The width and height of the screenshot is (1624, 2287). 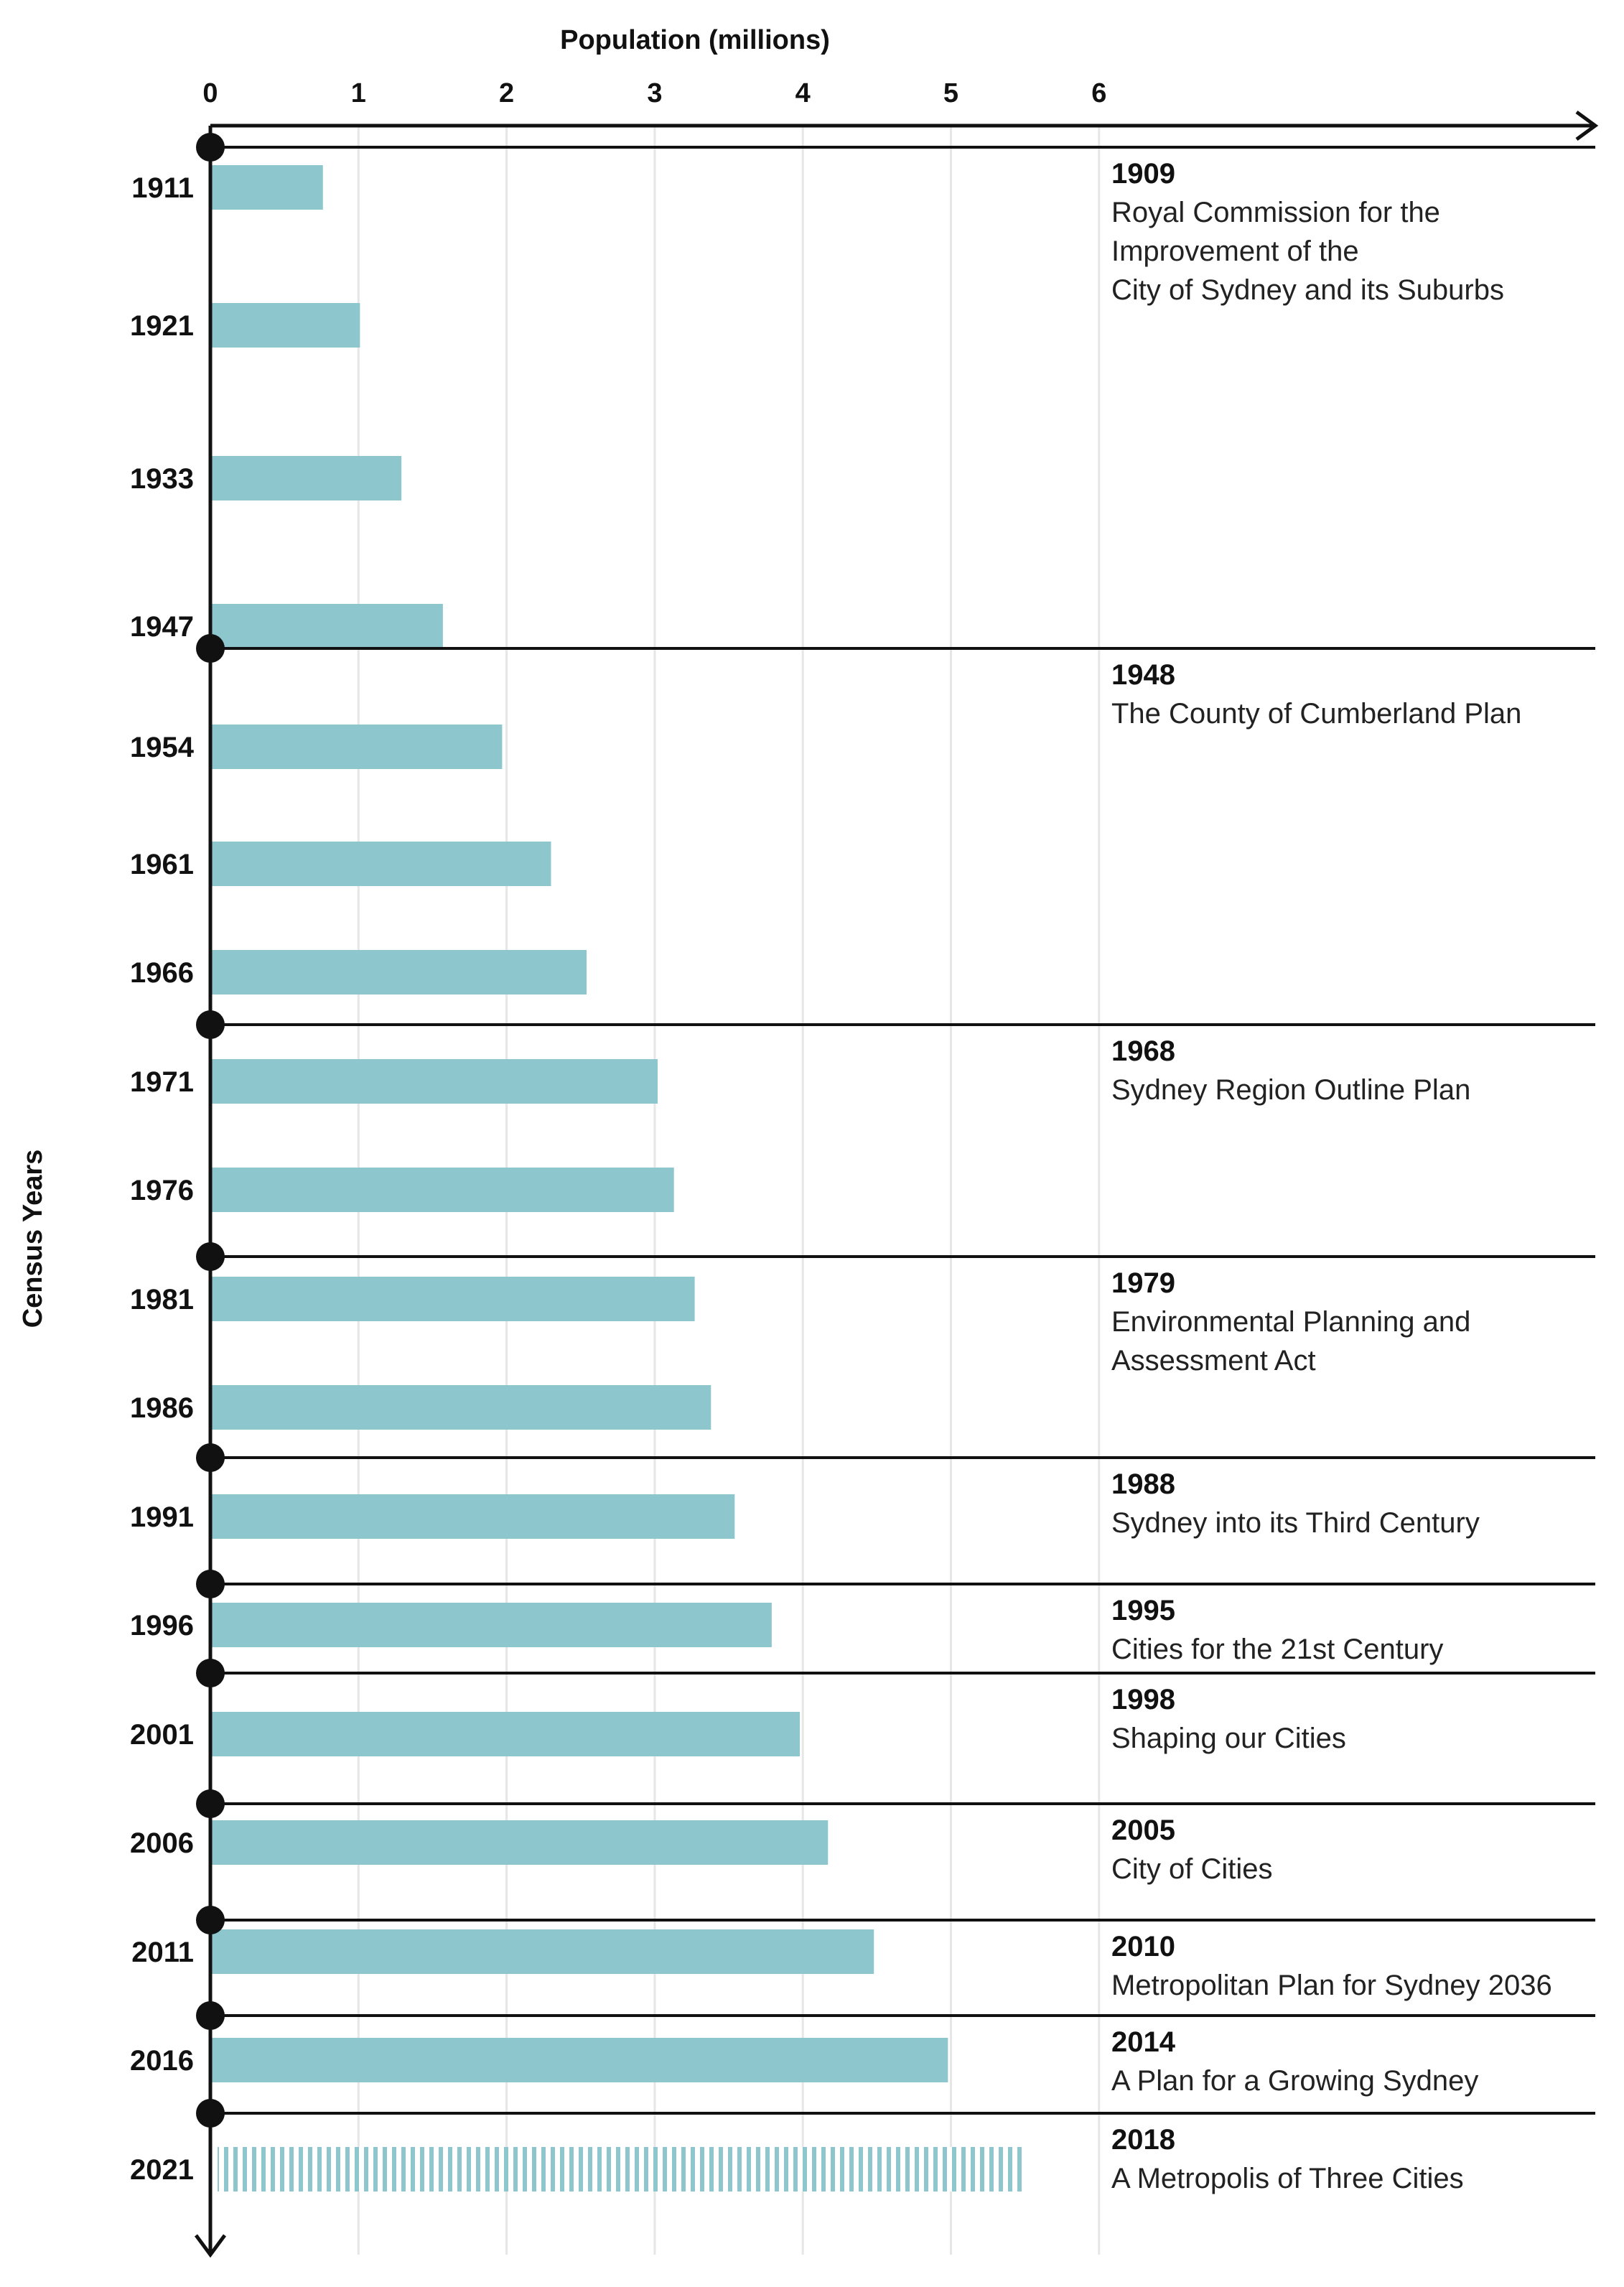 What do you see at coordinates (620, 2169) in the screenshot?
I see `bar-projected` at bounding box center [620, 2169].